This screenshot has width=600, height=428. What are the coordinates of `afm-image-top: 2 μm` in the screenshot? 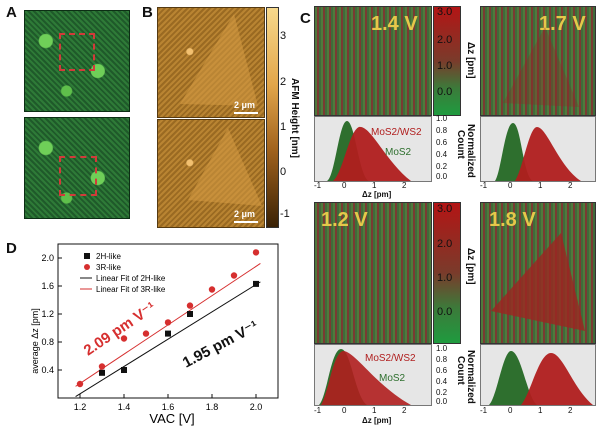 It's located at (211, 62).